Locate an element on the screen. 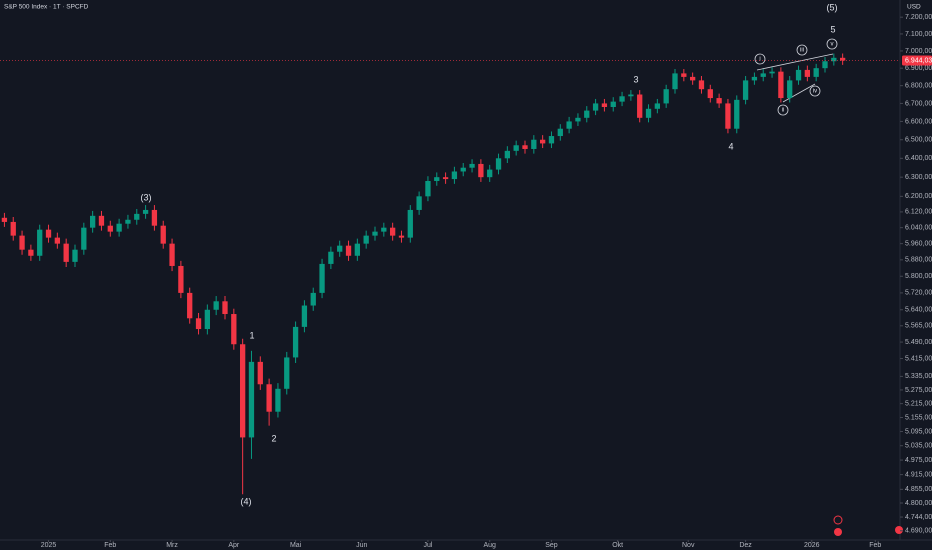 This screenshot has height=550, width=932. y-tick-label: 5.720,00 is located at coordinates (918, 293).